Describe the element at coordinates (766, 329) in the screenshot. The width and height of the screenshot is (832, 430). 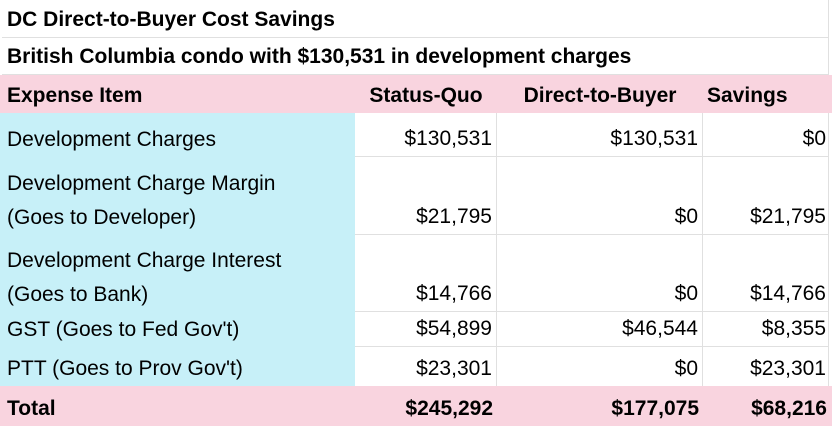
I see `cell-savings: $8,355` at that location.